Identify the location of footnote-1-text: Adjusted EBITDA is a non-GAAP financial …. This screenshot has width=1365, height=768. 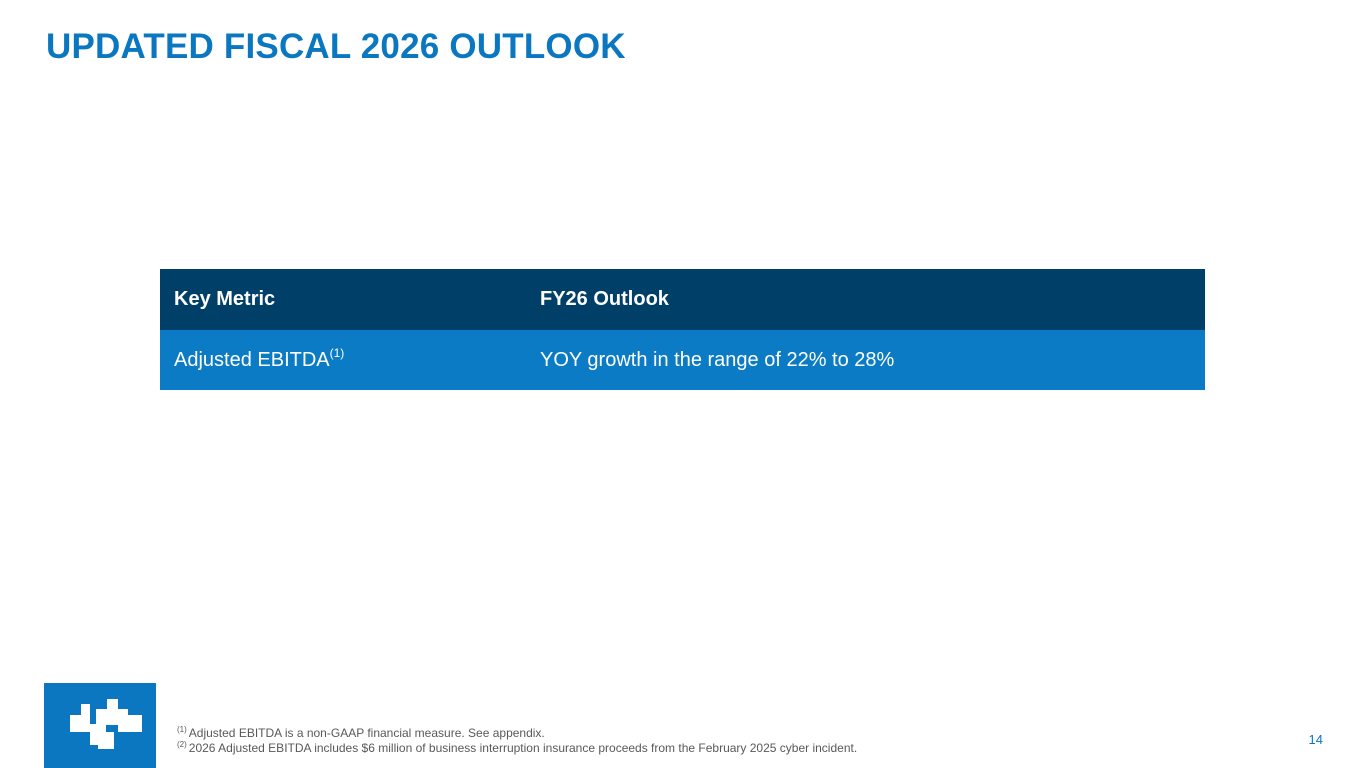
(366, 733).